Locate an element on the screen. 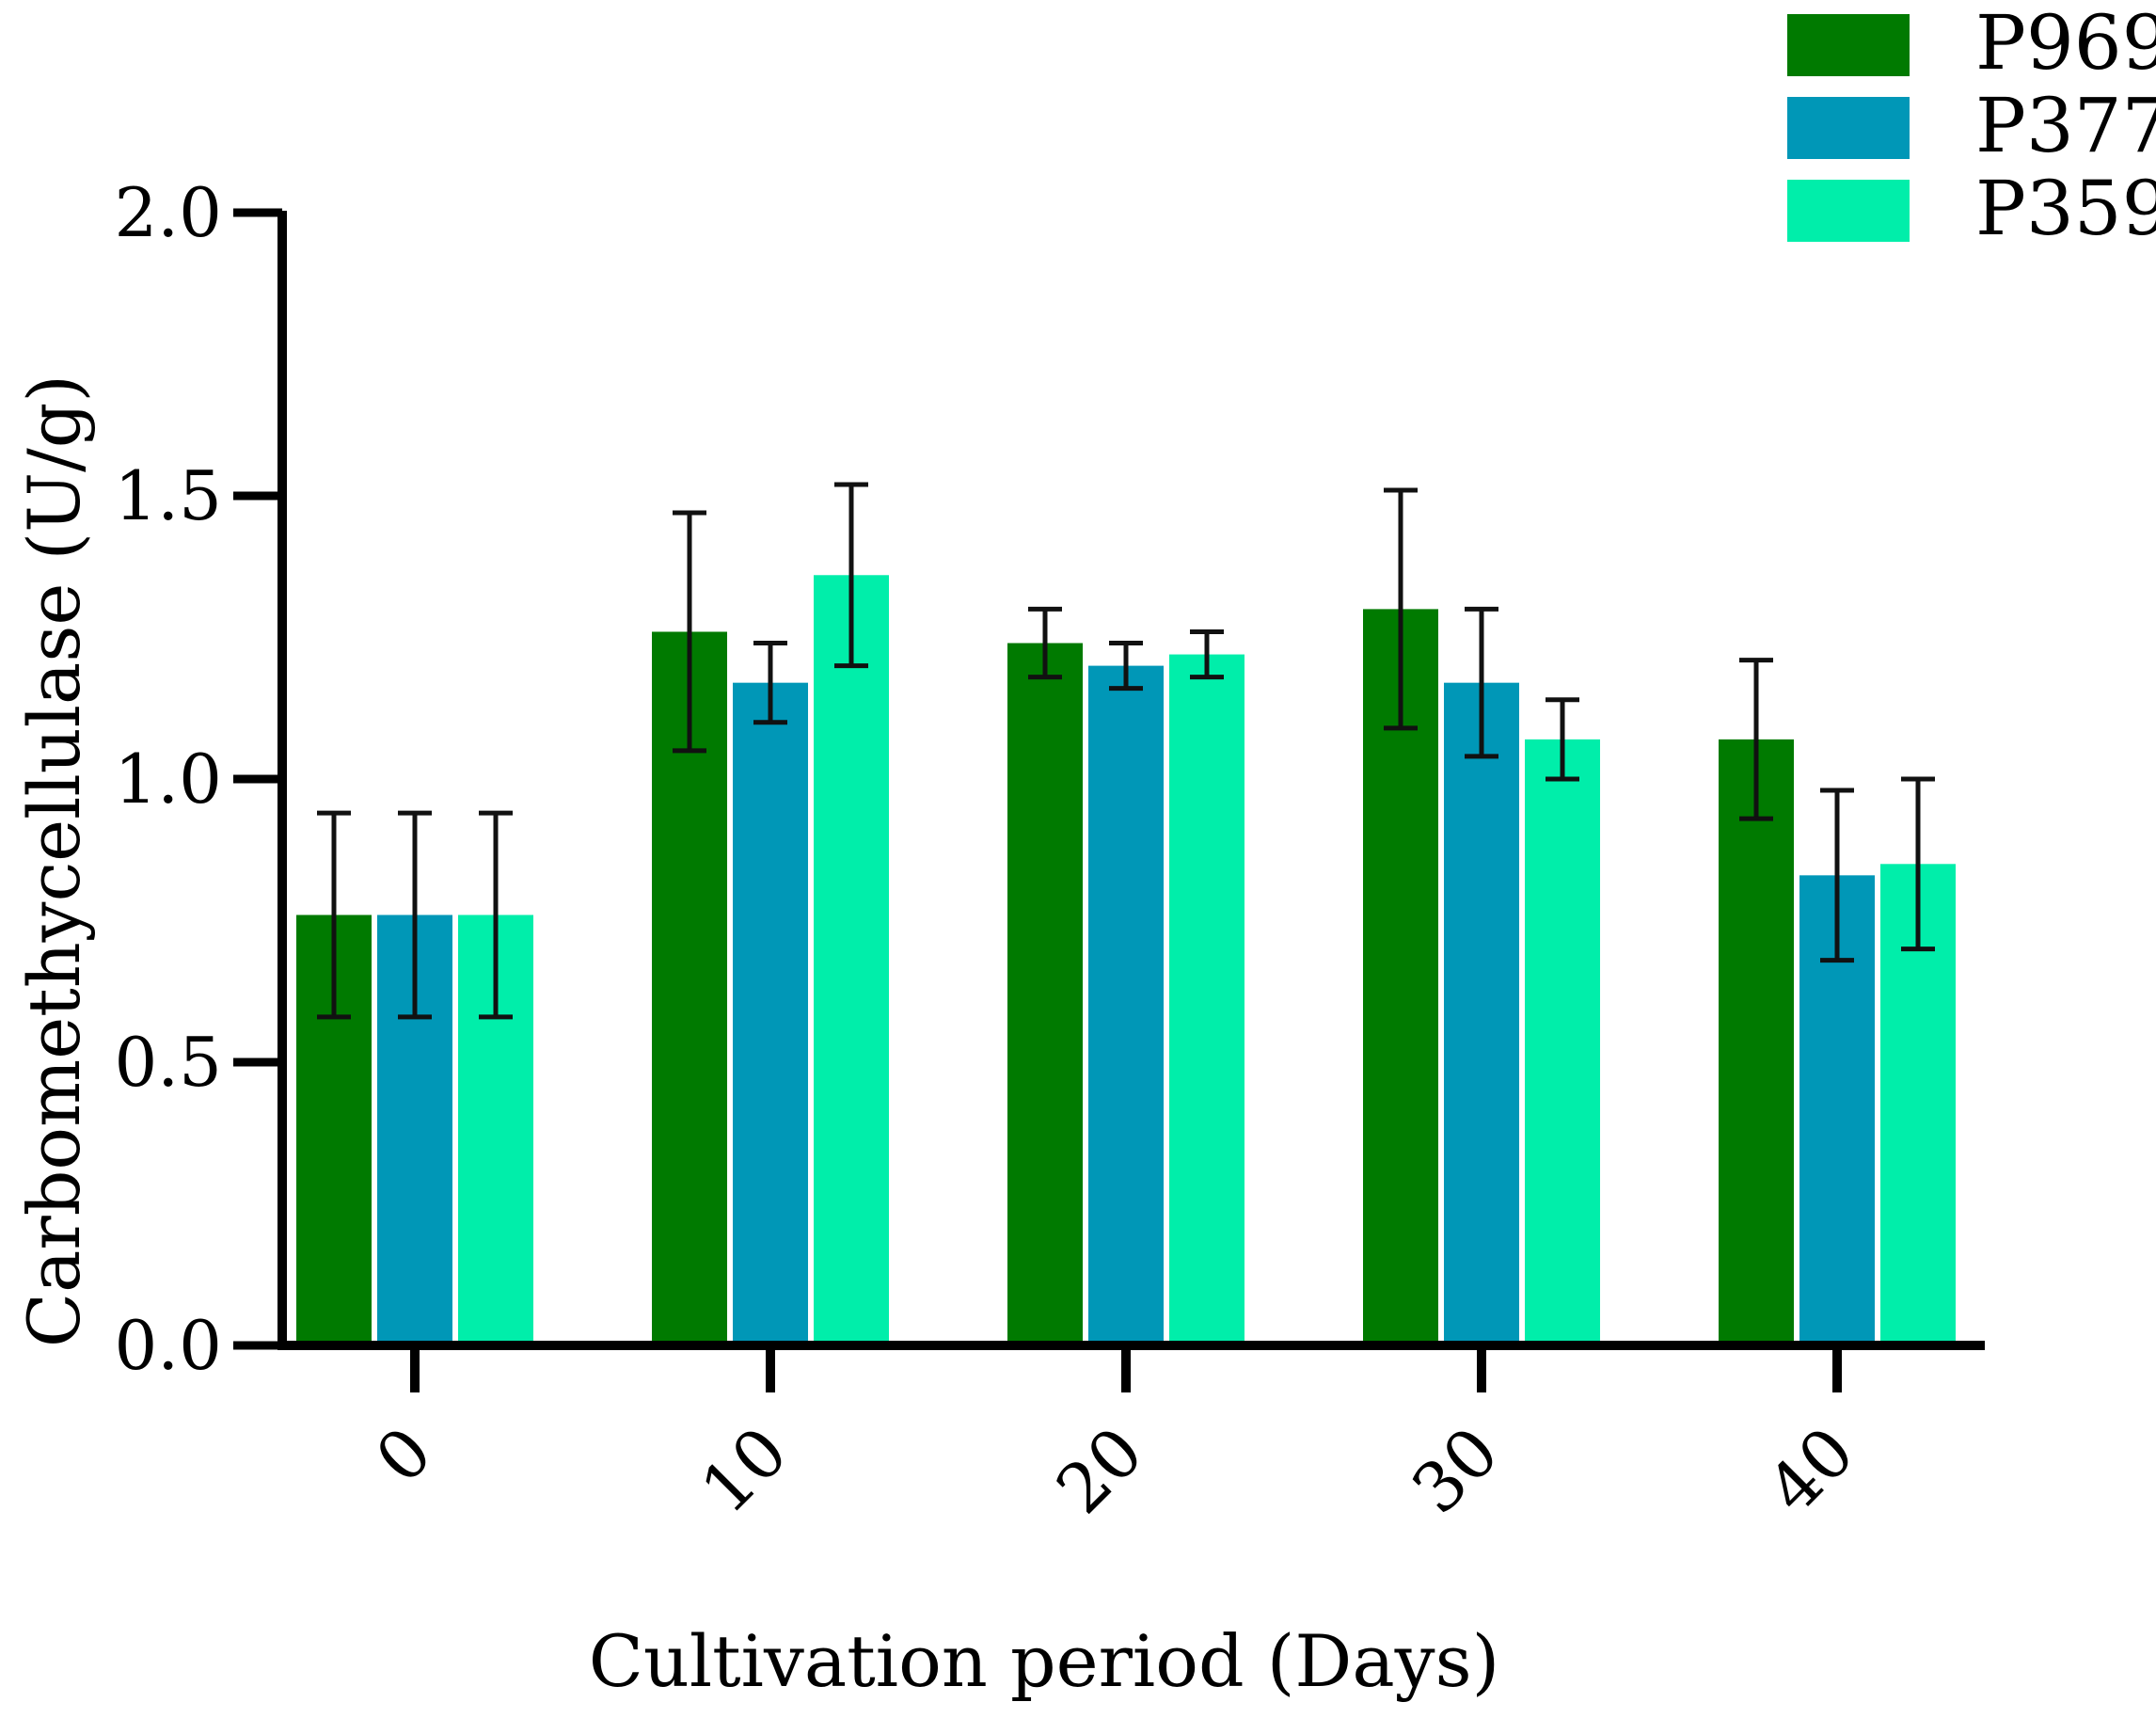  y-tick-label: 1.5 is located at coordinates (168, 495).